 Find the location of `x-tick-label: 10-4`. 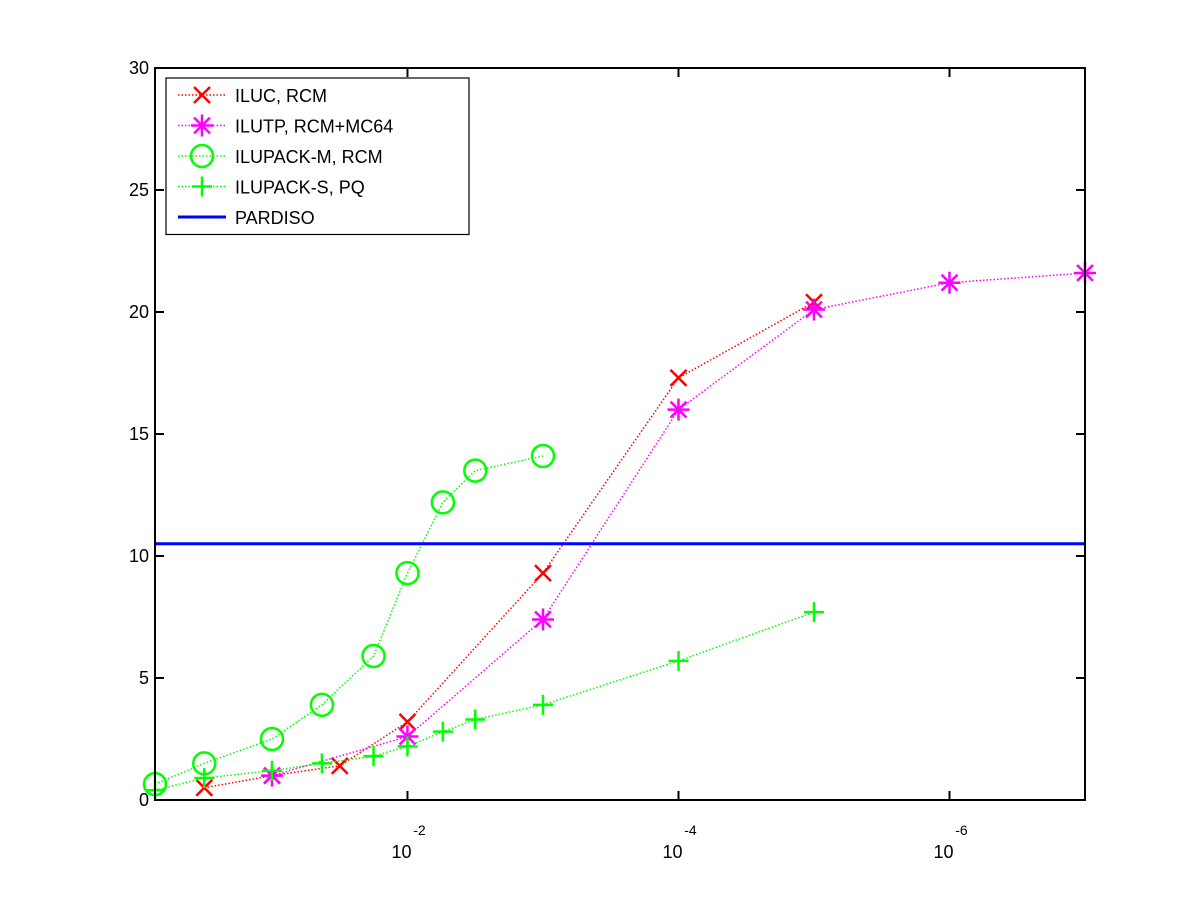

x-tick-label: 10-4 is located at coordinates (679, 842).